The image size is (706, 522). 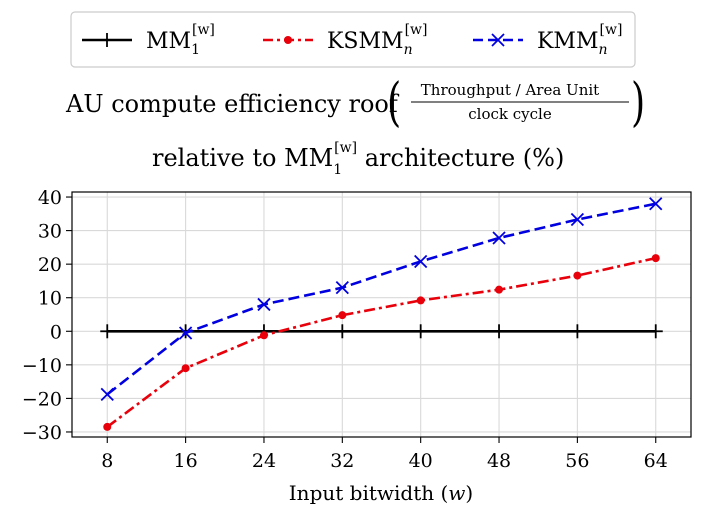 What do you see at coordinates (42, 433) in the screenshot?
I see `y-tick-label: −30` at bounding box center [42, 433].